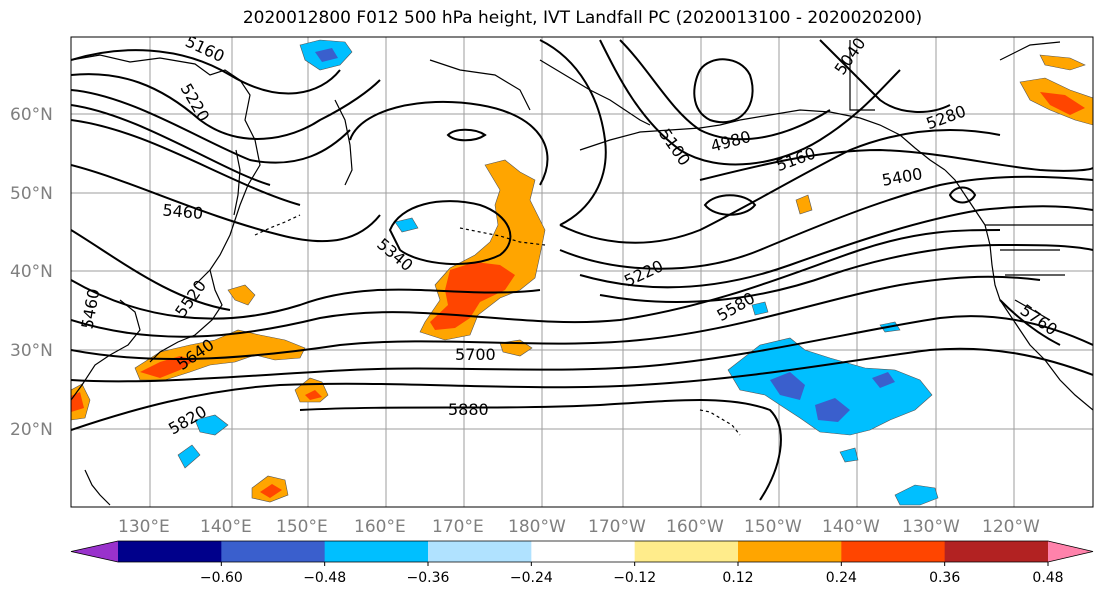 The height and width of the screenshot is (601, 1105). I want to click on colorbar-tick-label: 0.24, so click(841, 578).